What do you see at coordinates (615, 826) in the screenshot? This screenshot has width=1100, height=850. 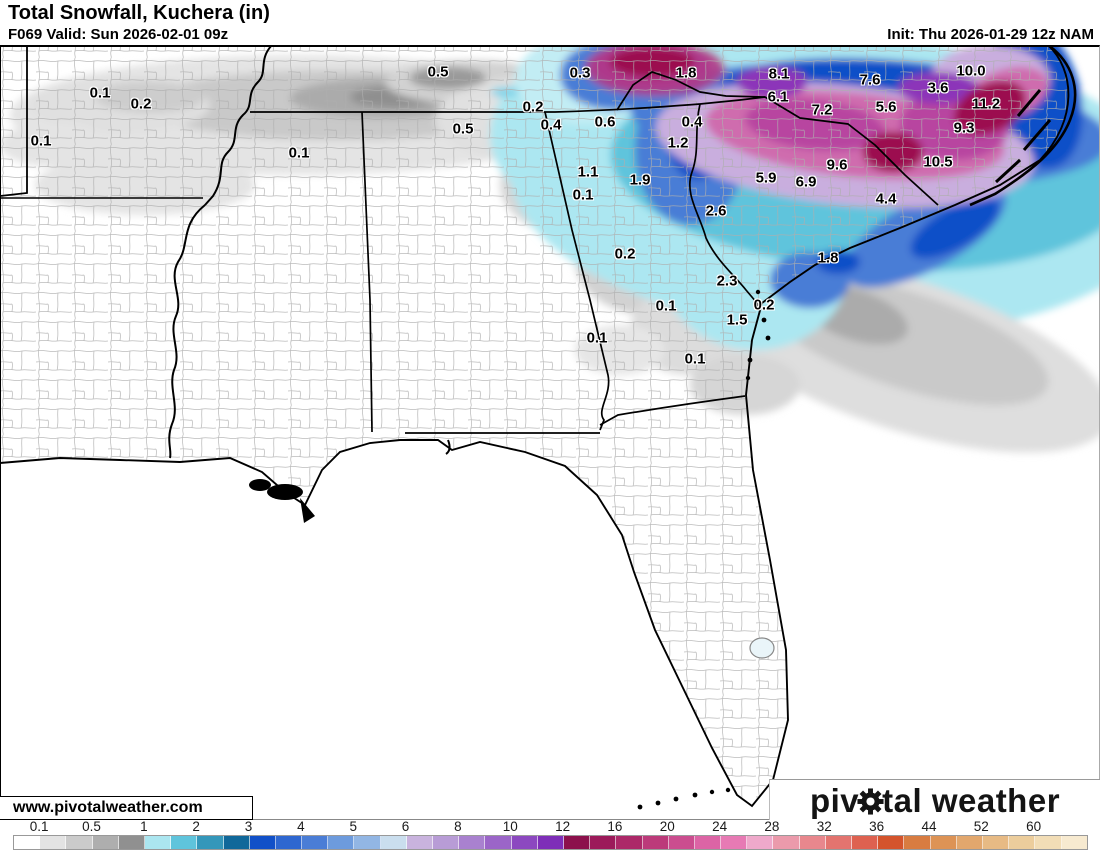 I see `colorbar-tick-label: 16` at bounding box center [615, 826].